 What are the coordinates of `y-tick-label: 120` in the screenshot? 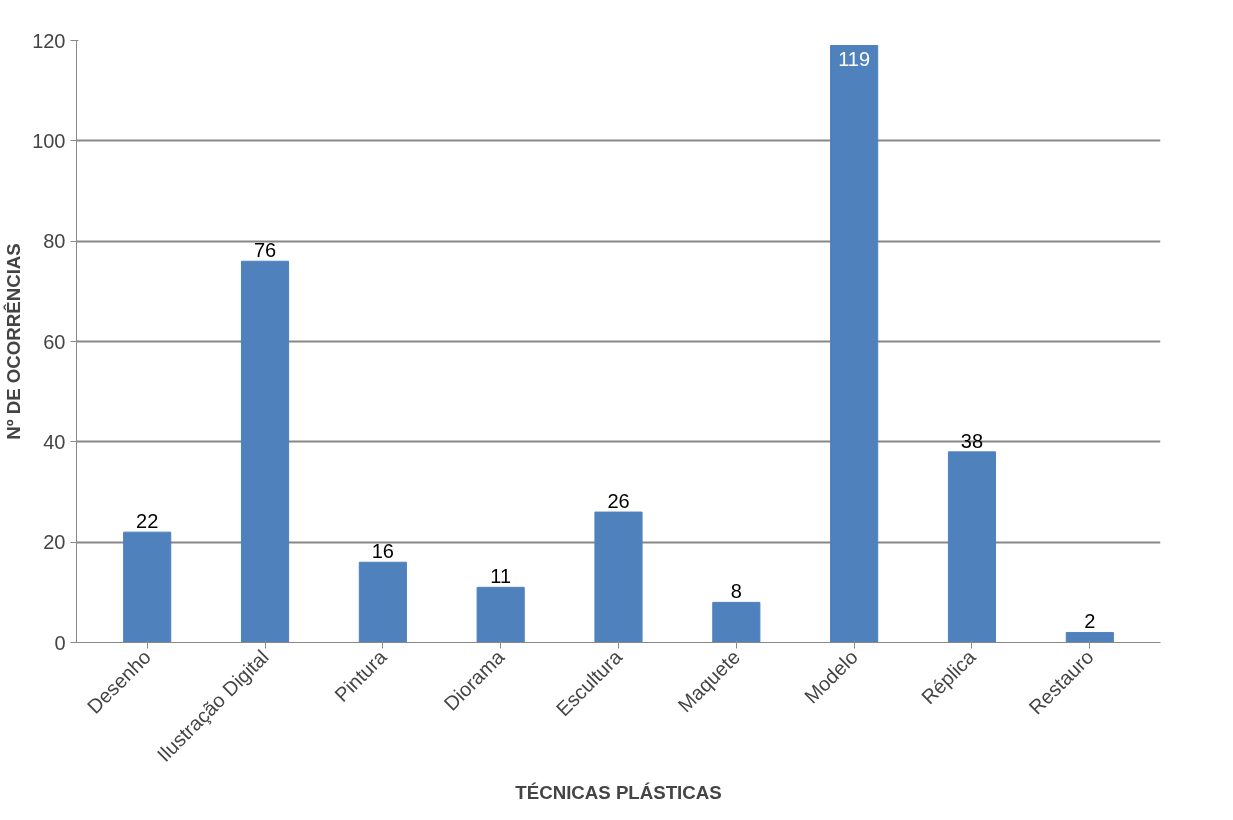 It's located at (49, 40).